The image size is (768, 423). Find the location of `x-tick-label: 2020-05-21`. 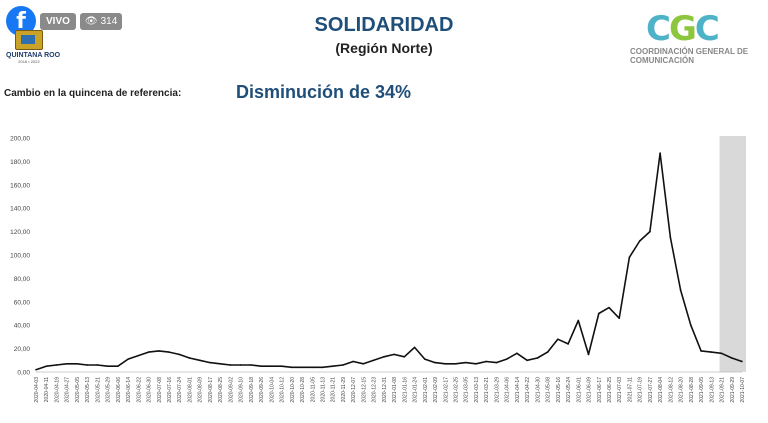

x-tick-label: 2020-05-21 is located at coordinates (98, 390).